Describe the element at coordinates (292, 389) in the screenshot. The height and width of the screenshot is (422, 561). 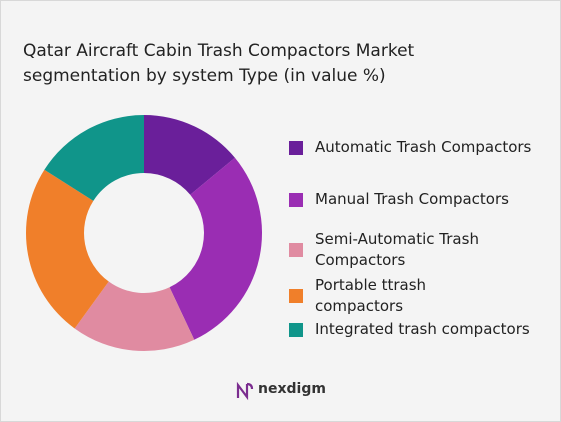
I see `brand: nexdigm` at that location.